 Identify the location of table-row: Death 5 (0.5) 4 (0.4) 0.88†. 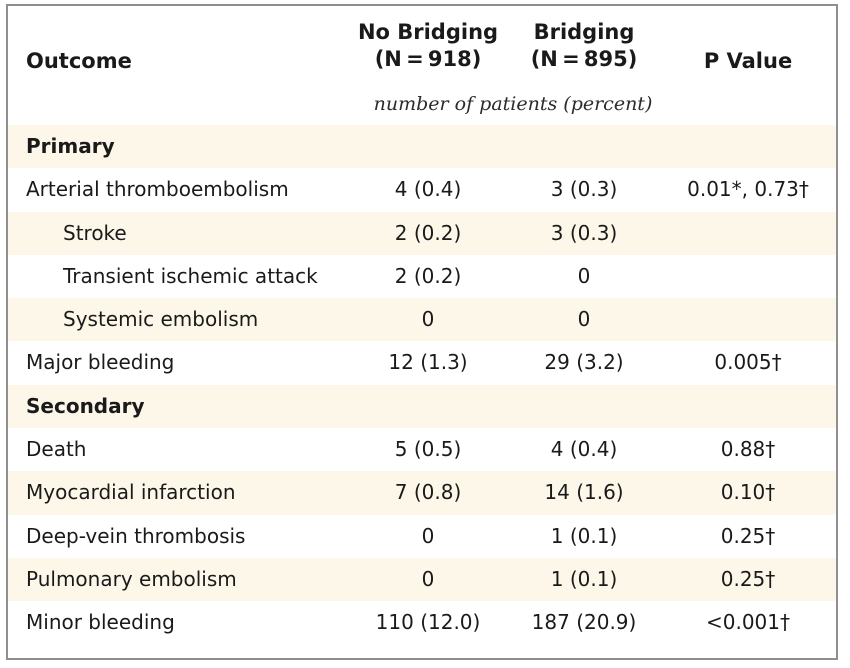
(422, 449).